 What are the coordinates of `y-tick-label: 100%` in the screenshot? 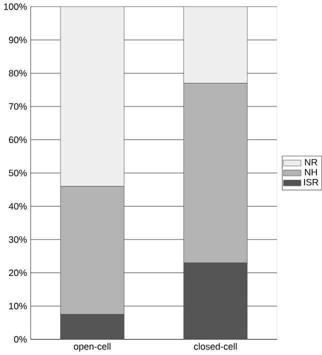 It's located at (15, 6).